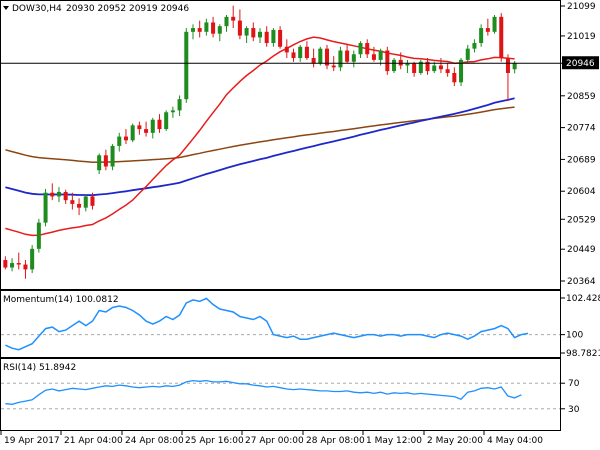 The height and width of the screenshot is (450, 600). I want to click on momentum-tick-label: 102.4286, so click(583, 299).